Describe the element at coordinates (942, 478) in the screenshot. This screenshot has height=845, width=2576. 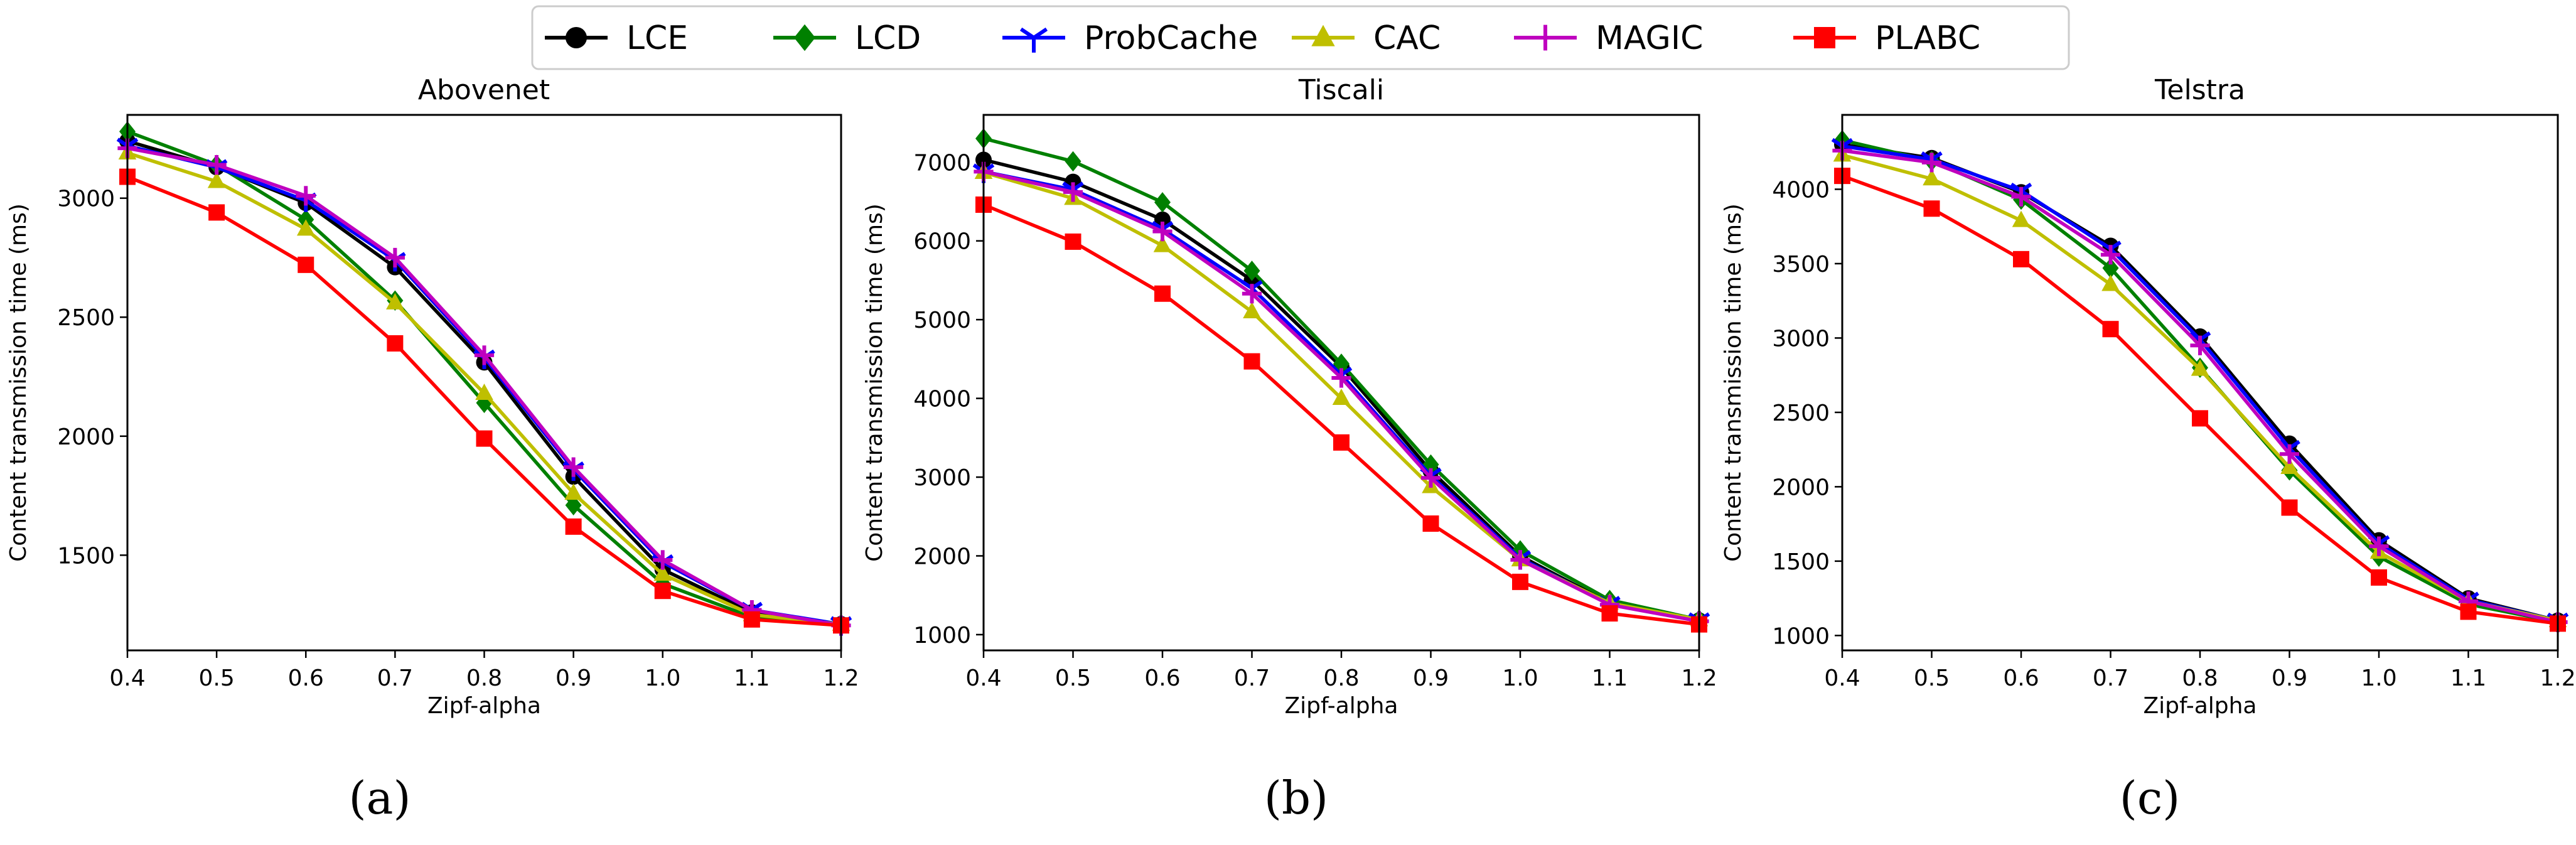
I see `y-tick-label: 3000` at that location.